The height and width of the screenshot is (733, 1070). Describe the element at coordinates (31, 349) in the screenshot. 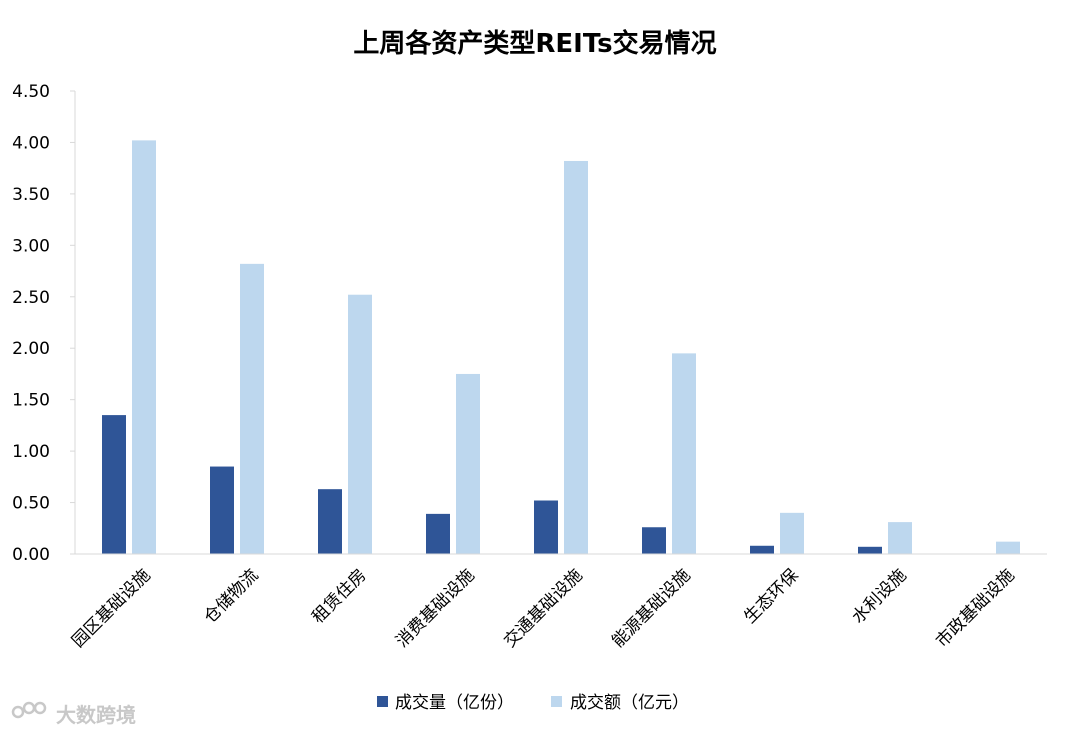

I see `y-tick-label: 2.00` at that location.